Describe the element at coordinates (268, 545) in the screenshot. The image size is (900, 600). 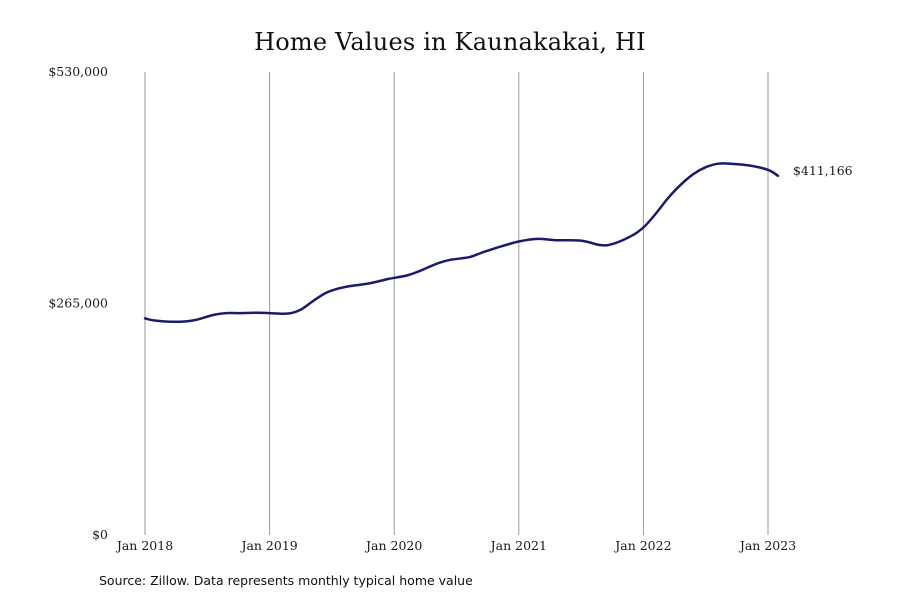
I see `x-tick-label-1: Jan 2019` at that location.